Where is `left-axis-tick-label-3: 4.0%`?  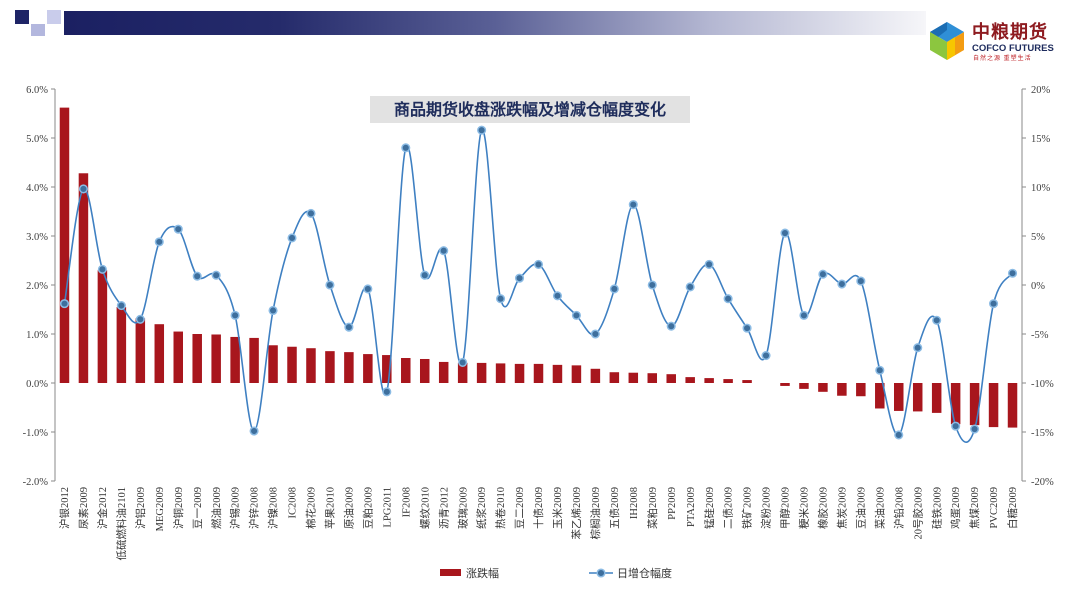 left-axis-tick-label-3: 4.0% is located at coordinates (37, 188).